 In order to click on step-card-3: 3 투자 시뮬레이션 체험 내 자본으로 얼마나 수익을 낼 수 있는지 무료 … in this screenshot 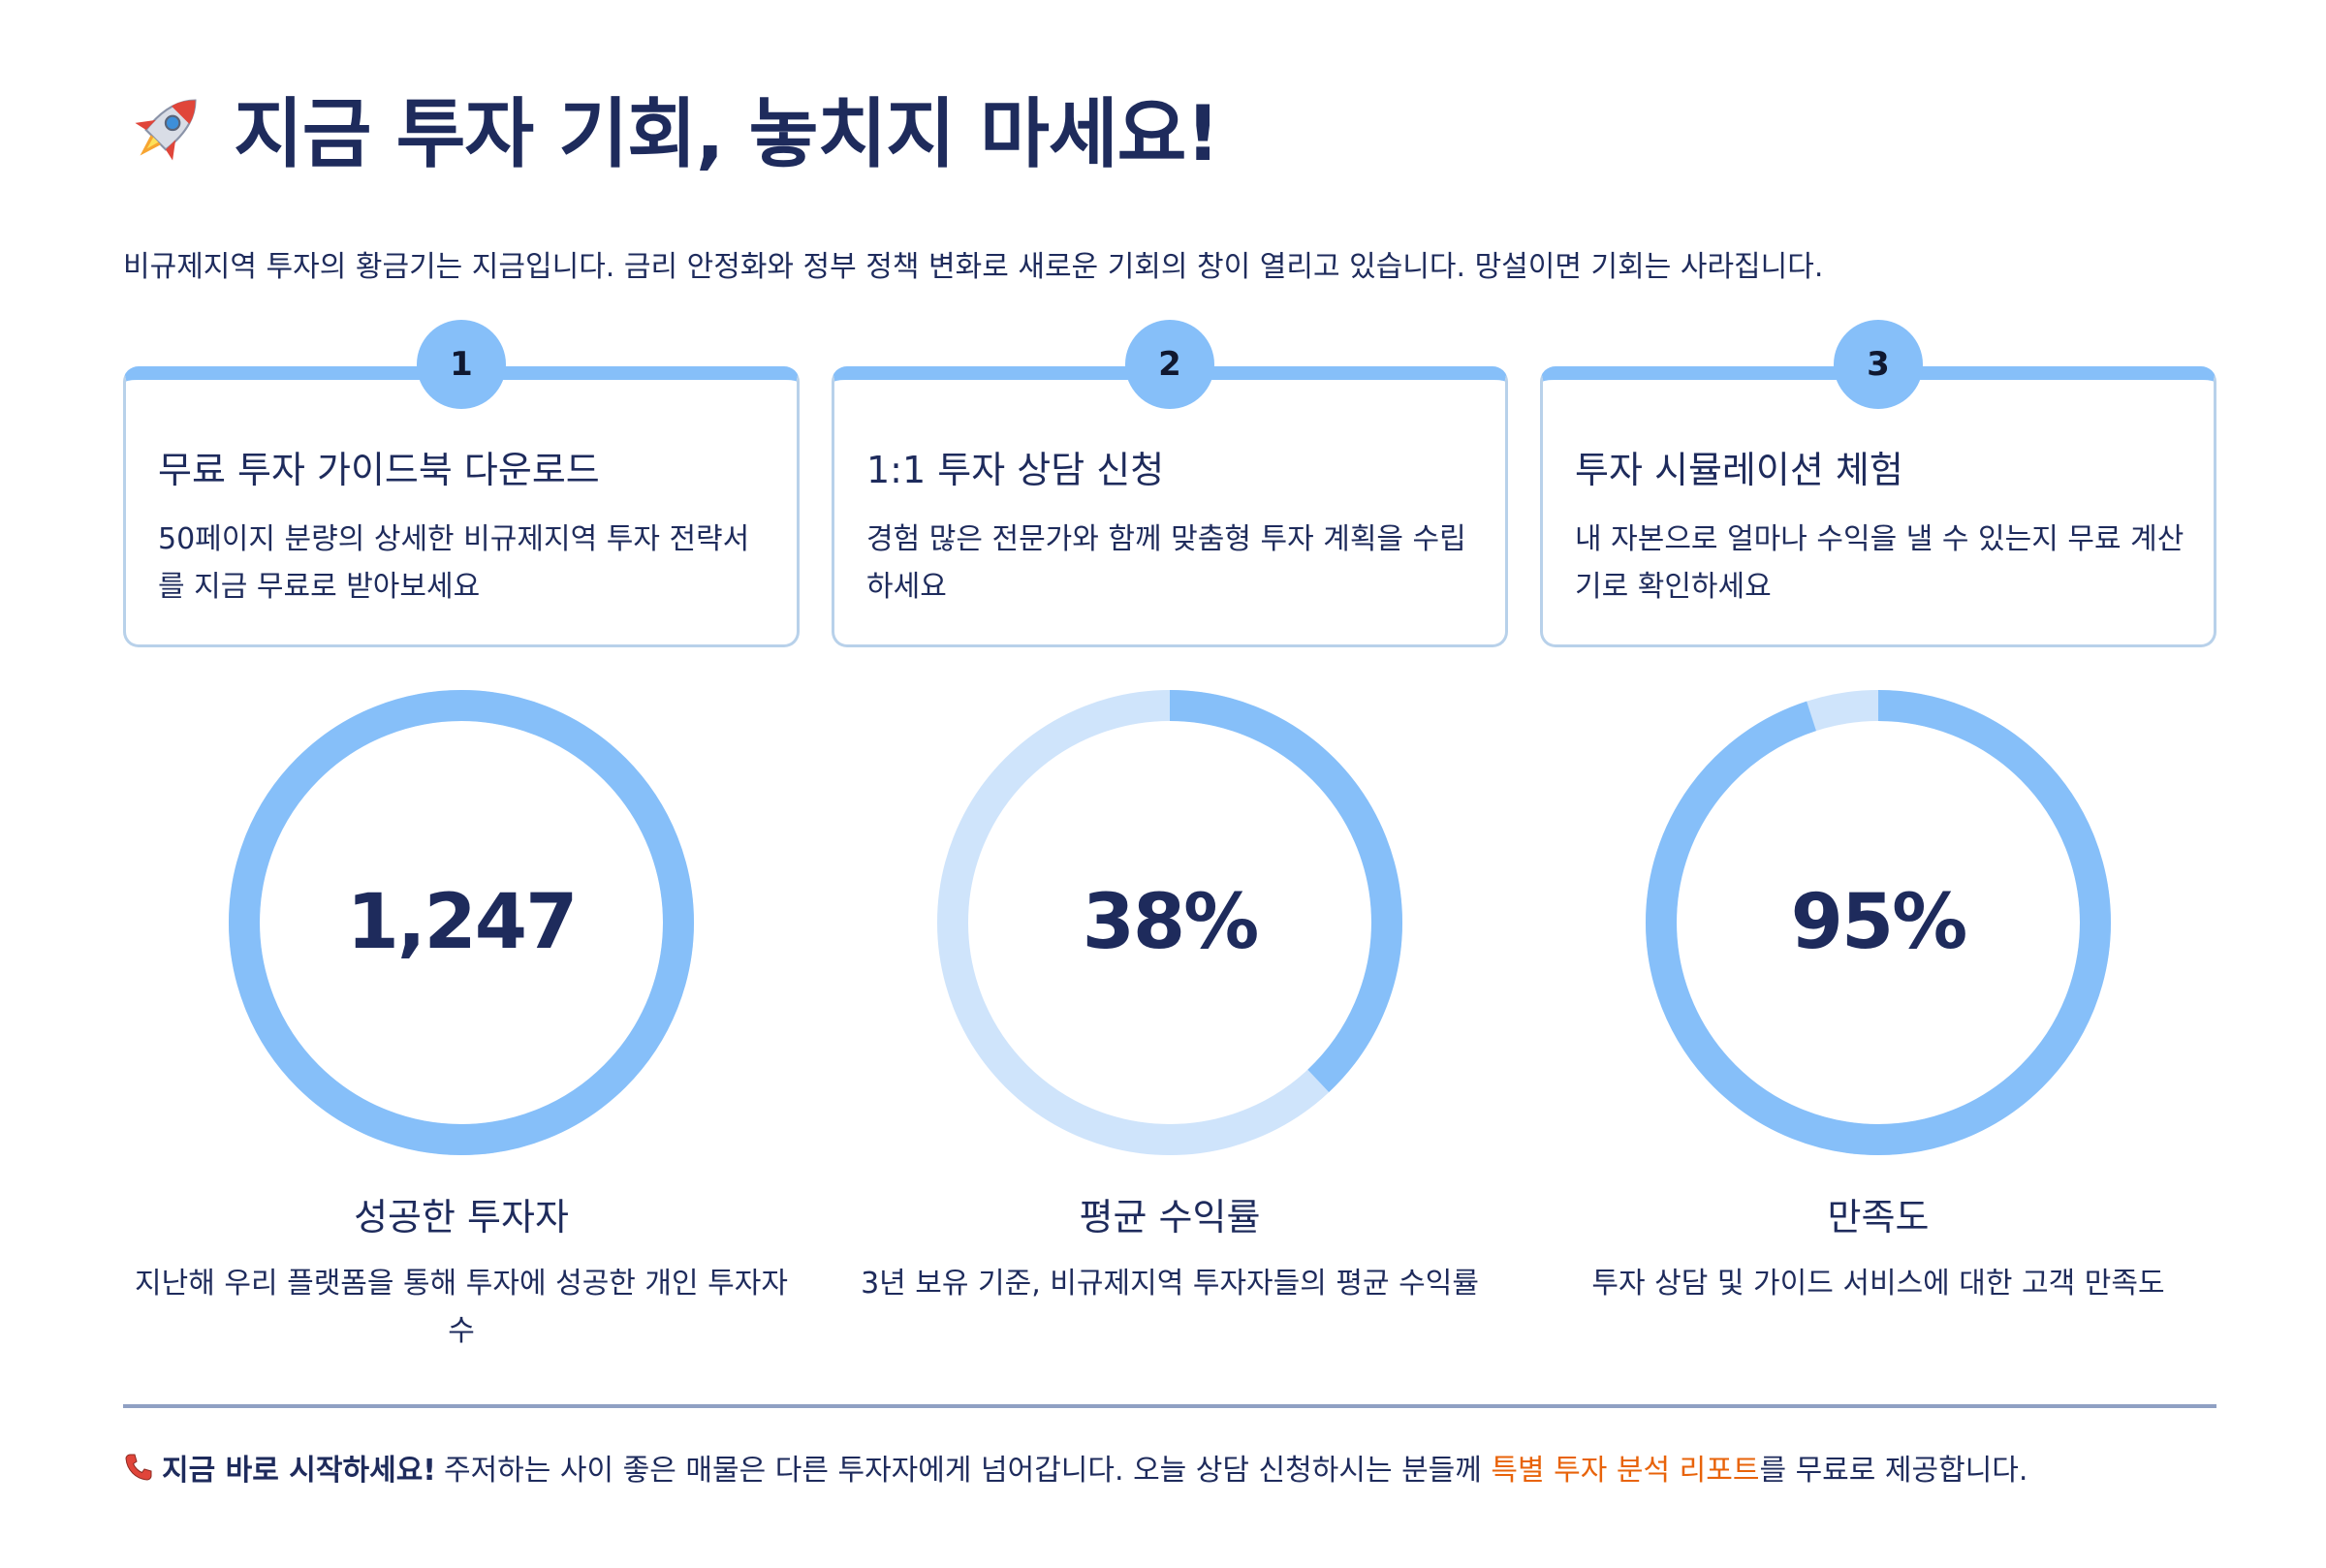, I will do `click(1878, 483)`.